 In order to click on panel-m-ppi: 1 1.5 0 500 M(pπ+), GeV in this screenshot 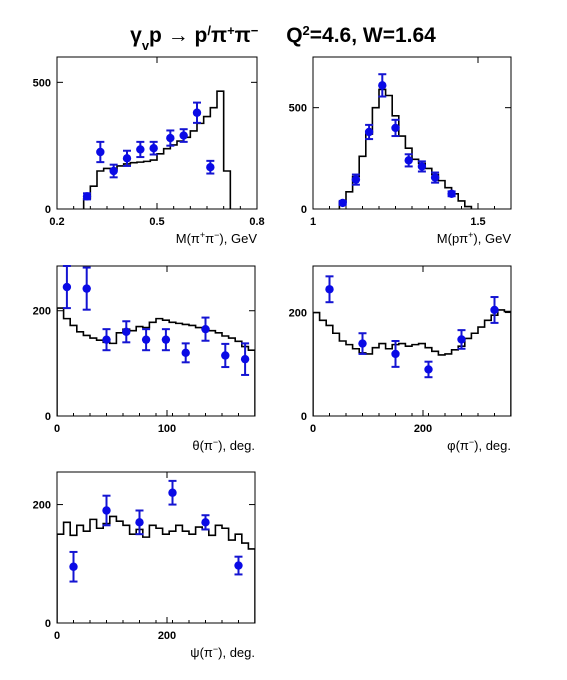, I will do `click(400, 151)`.